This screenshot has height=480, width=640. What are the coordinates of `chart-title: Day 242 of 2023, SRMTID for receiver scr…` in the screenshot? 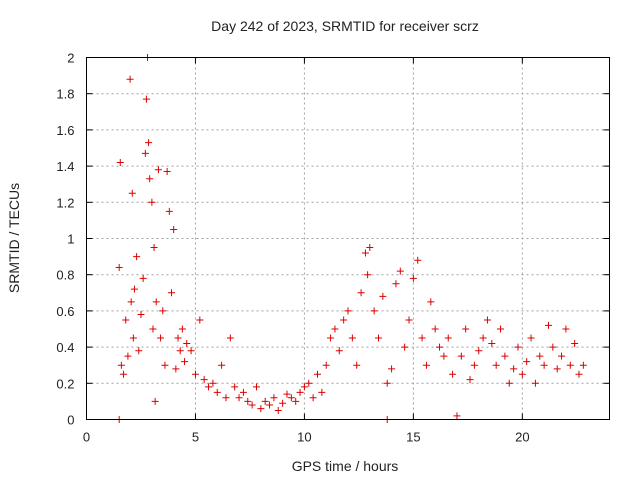 It's located at (345, 26).